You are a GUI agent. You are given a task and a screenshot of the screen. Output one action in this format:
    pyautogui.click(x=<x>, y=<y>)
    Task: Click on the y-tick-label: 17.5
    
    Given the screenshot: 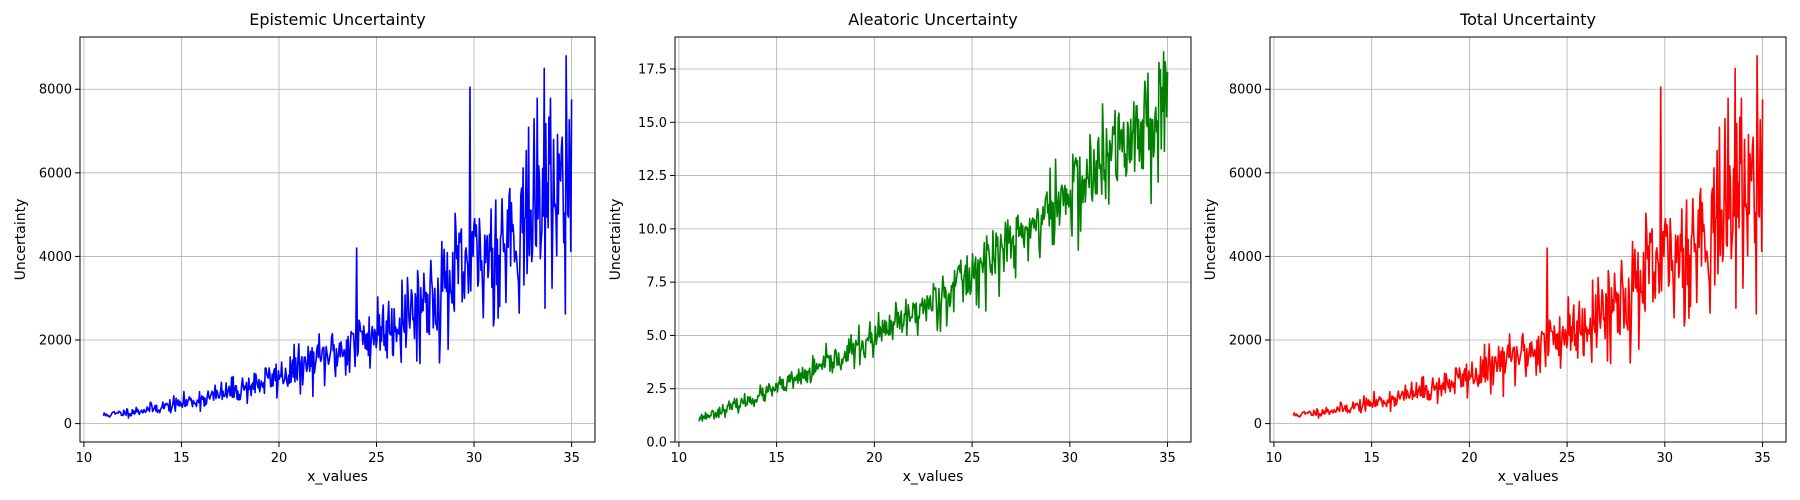 What is the action you would take?
    pyautogui.click(x=652, y=69)
    